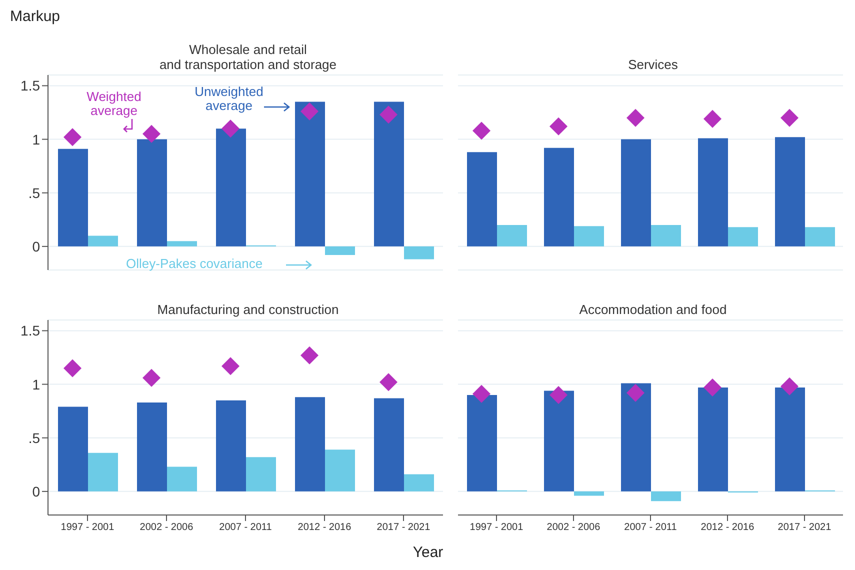  I want to click on legend-label: Unweighted average, so click(229, 98).